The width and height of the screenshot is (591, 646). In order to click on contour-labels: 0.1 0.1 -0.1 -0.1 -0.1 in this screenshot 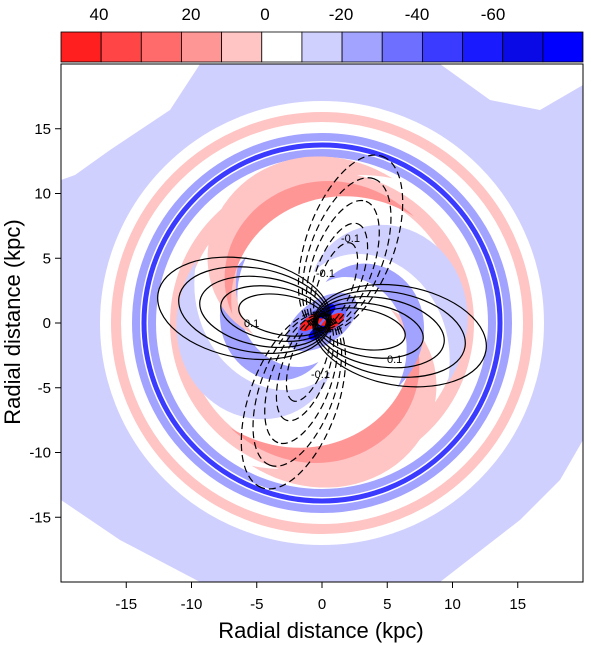, I will do `click(323, 307)`.